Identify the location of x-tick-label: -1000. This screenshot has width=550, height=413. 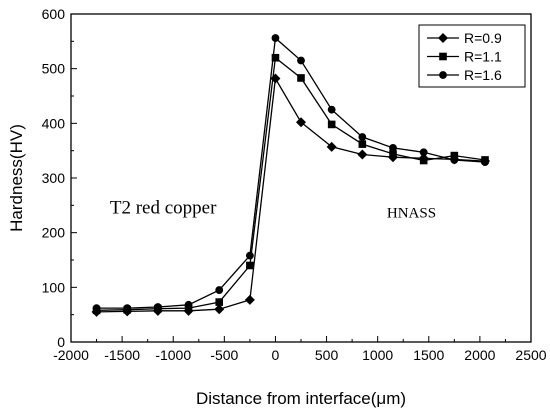
(173, 355).